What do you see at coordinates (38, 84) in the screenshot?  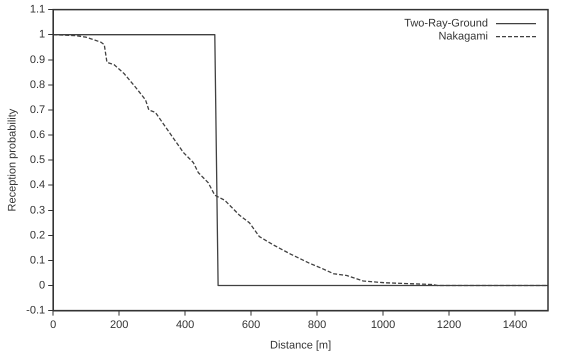 I see `y-tick-label: 0.8` at bounding box center [38, 84].